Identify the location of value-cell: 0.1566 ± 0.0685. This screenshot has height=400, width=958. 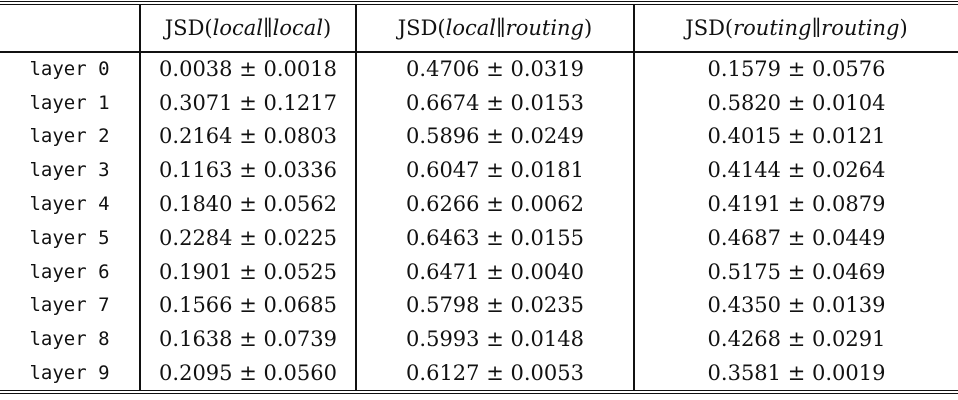
(247, 305).